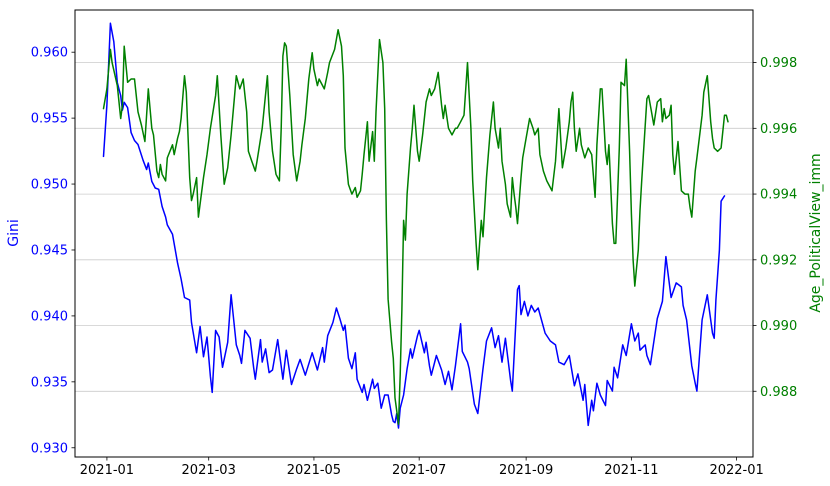  What do you see at coordinates (209, 470) in the screenshot?
I see `x-tick-label: 2021-03` at bounding box center [209, 470].